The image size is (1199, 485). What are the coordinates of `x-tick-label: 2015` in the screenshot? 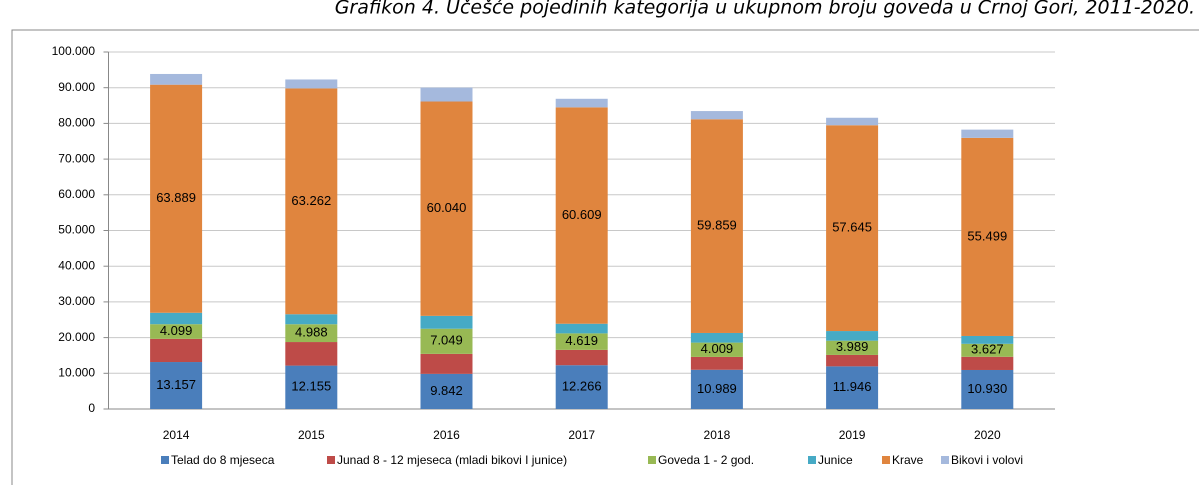 It's located at (311, 435).